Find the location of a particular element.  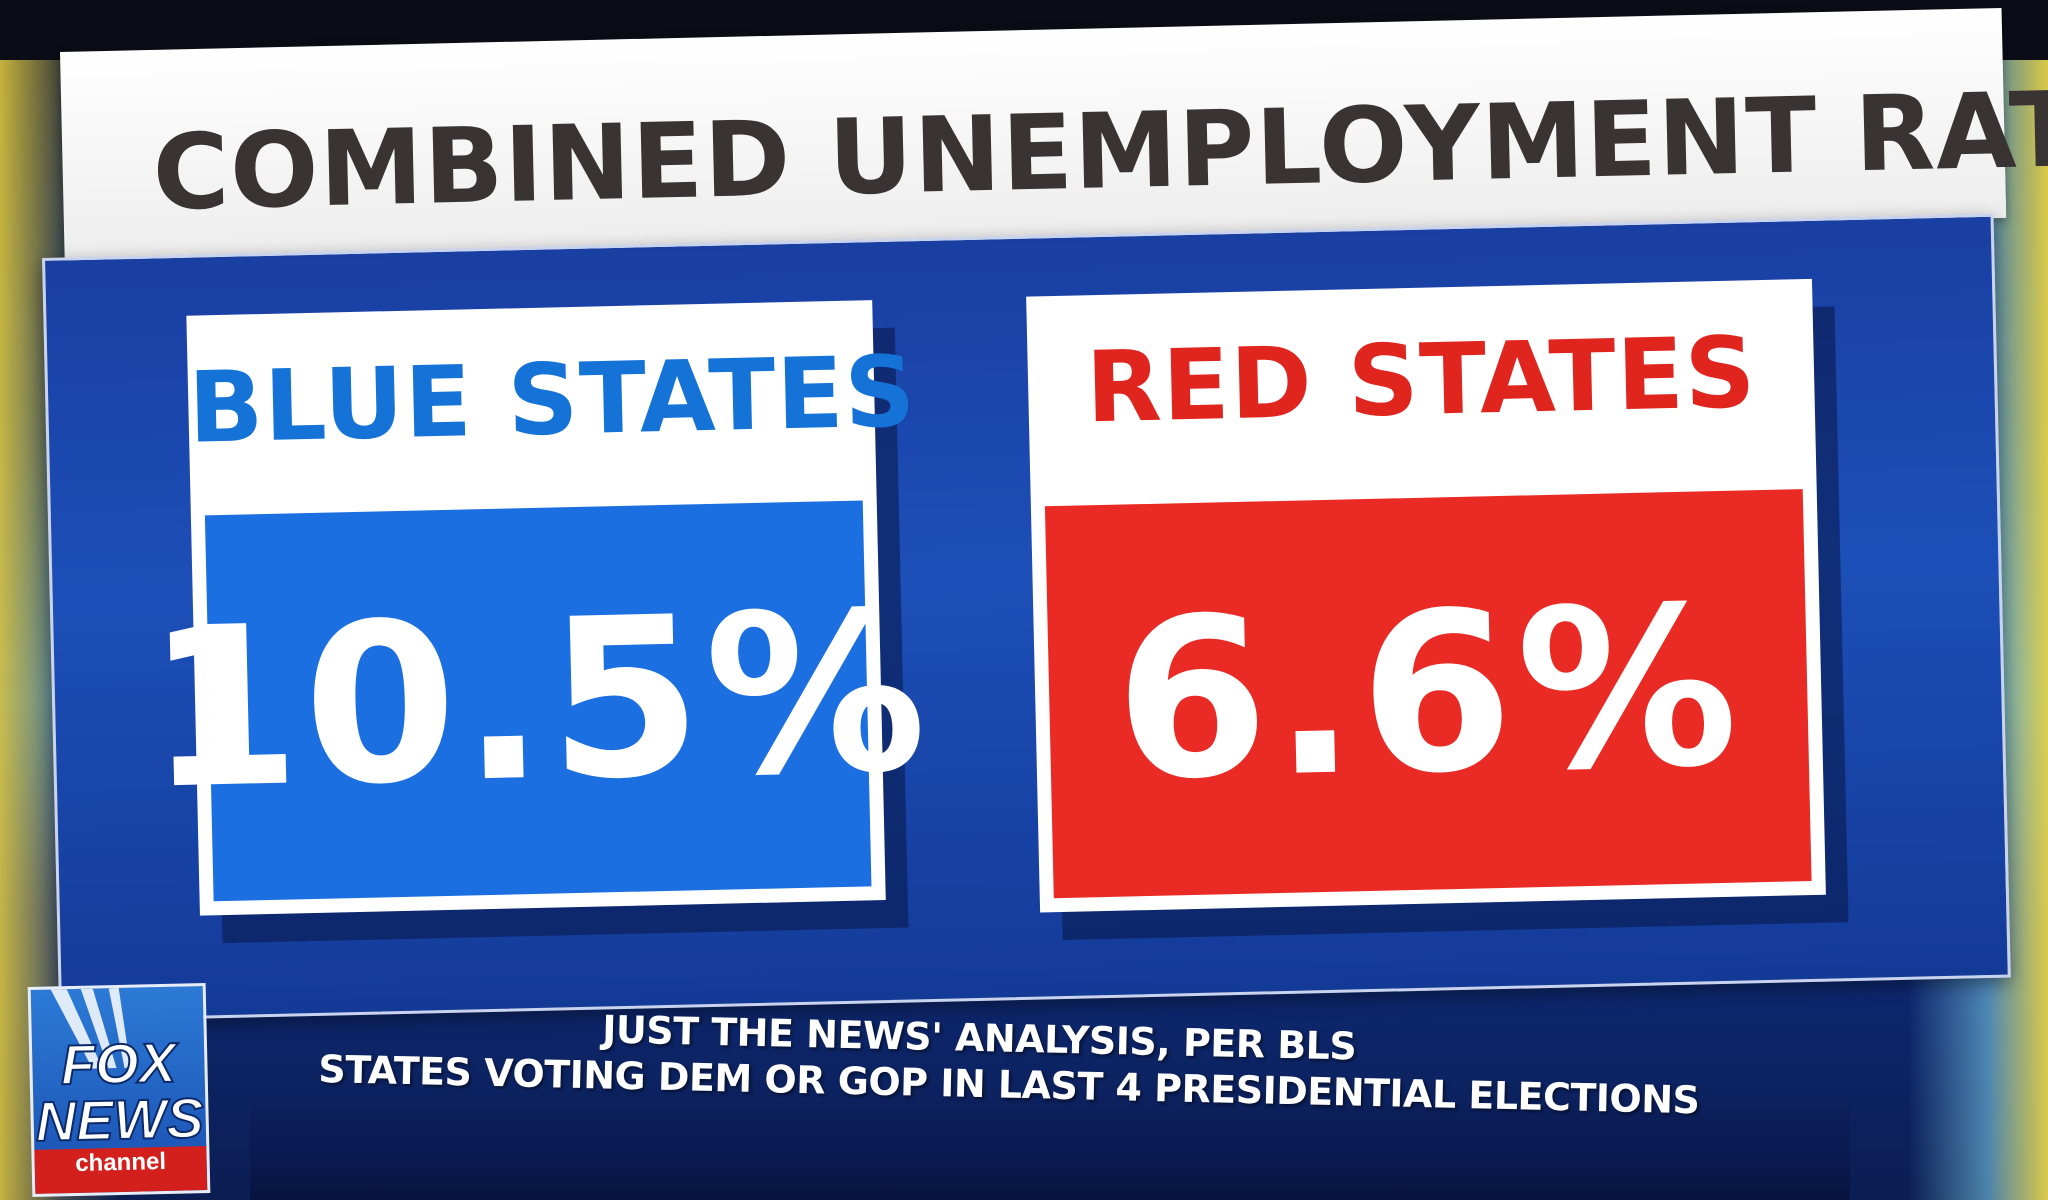

lower-band is located at coordinates (1050, 1145).